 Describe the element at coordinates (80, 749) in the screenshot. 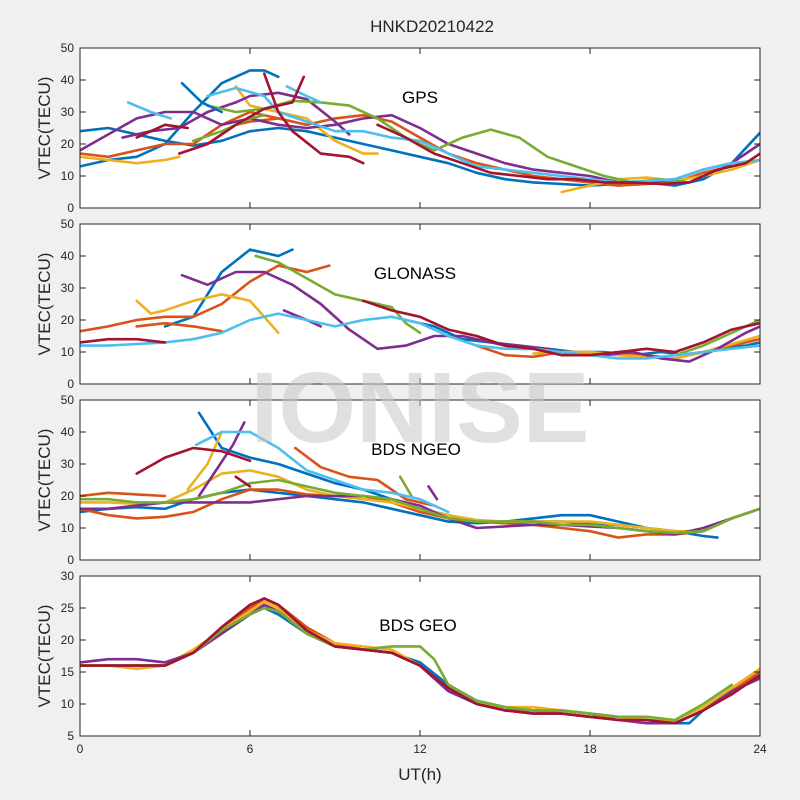

I see `x-tick-label: 0` at that location.